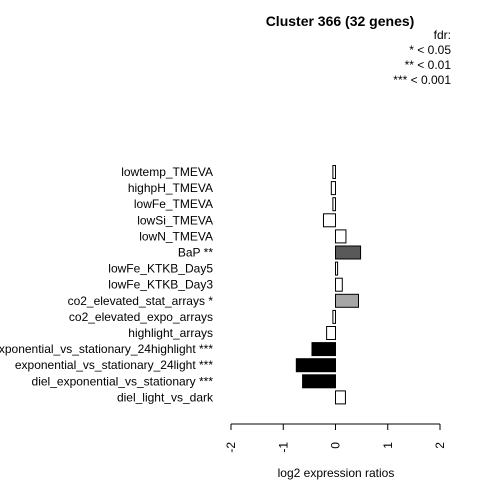  Describe the element at coordinates (123, 381) in the screenshot. I see `category-label: diel_exponential_vs_stationary ***` at that location.